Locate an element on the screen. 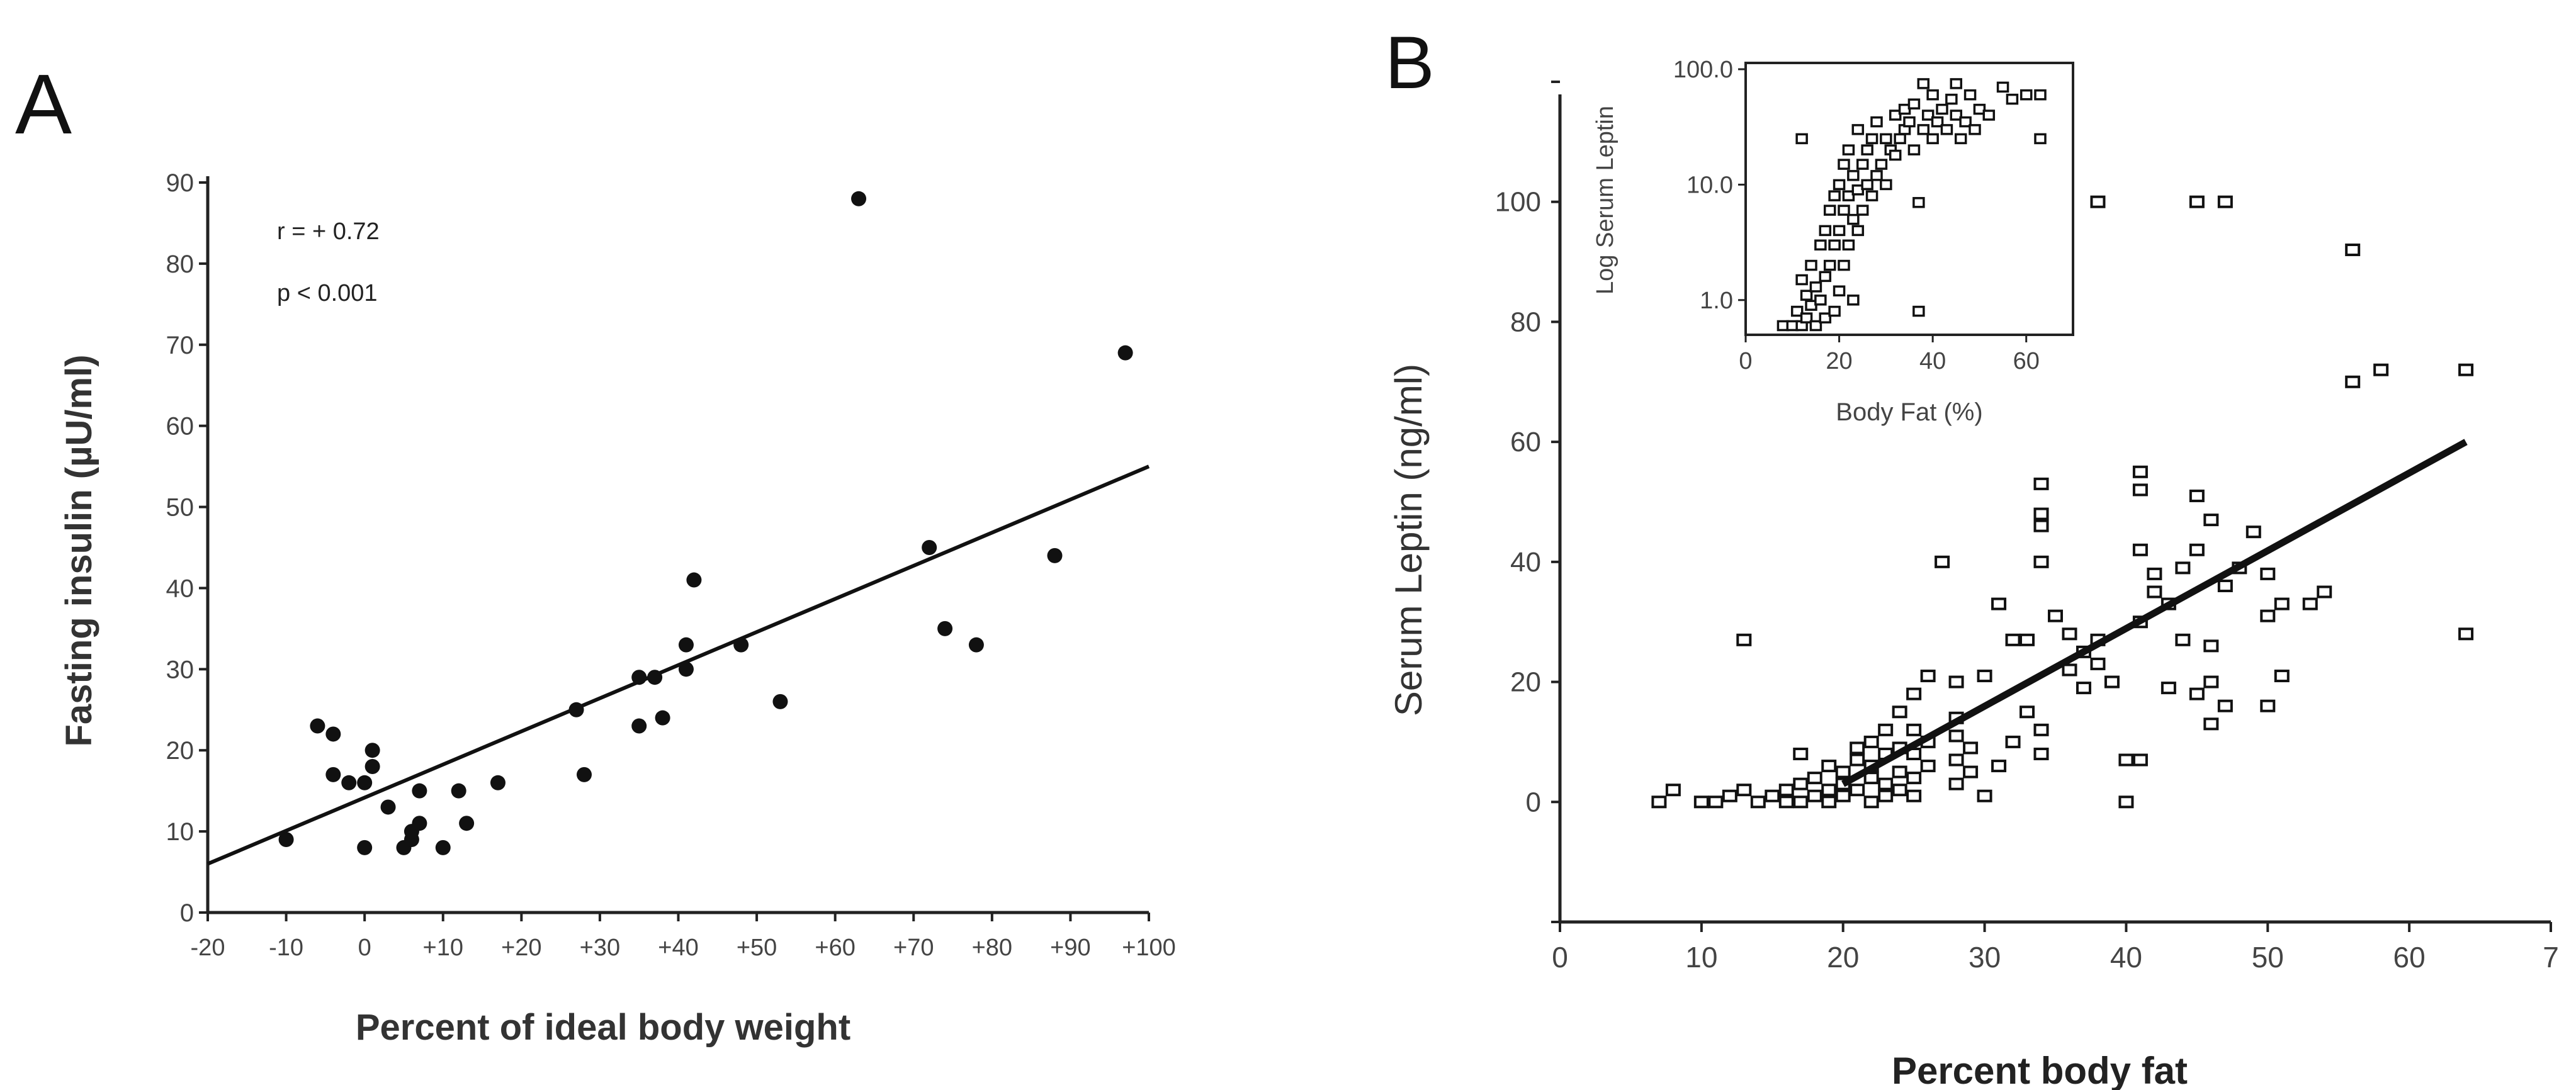 The width and height of the screenshot is (2576, 1090). panel-a-x-tick-label: 0 is located at coordinates (364, 948).